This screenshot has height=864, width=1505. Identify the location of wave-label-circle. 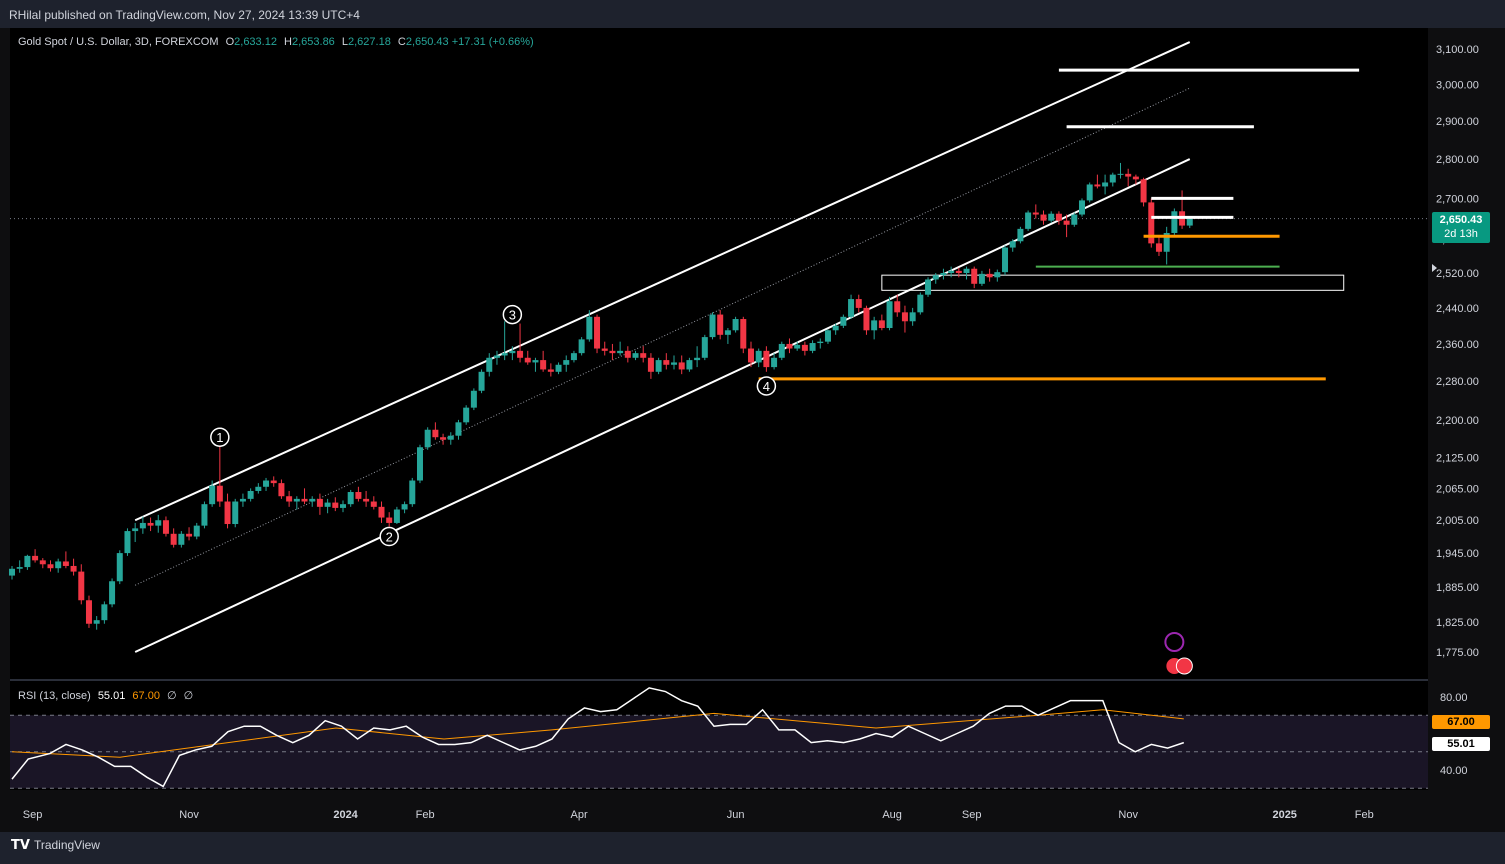
(389, 536).